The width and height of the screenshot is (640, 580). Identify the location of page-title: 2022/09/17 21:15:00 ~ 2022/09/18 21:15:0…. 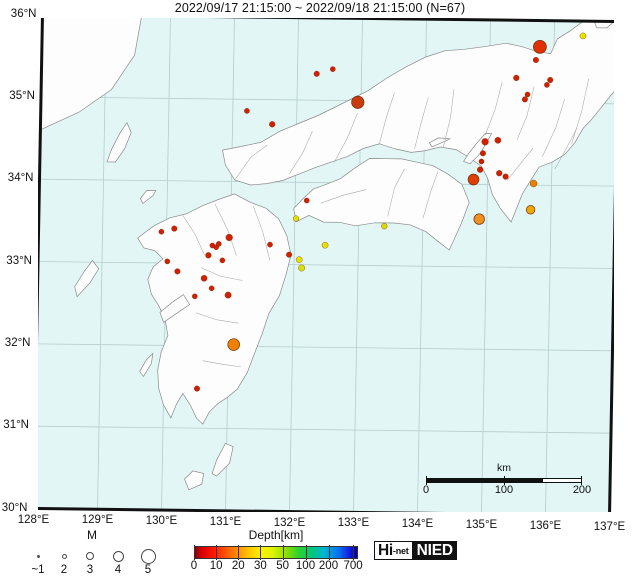
(320, 8).